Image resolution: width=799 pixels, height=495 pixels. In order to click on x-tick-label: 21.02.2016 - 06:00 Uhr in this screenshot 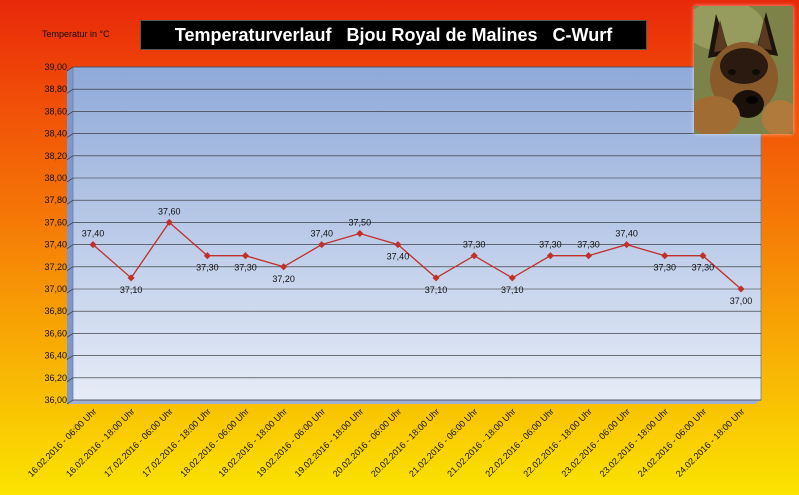, I will do `click(443, 442)`.